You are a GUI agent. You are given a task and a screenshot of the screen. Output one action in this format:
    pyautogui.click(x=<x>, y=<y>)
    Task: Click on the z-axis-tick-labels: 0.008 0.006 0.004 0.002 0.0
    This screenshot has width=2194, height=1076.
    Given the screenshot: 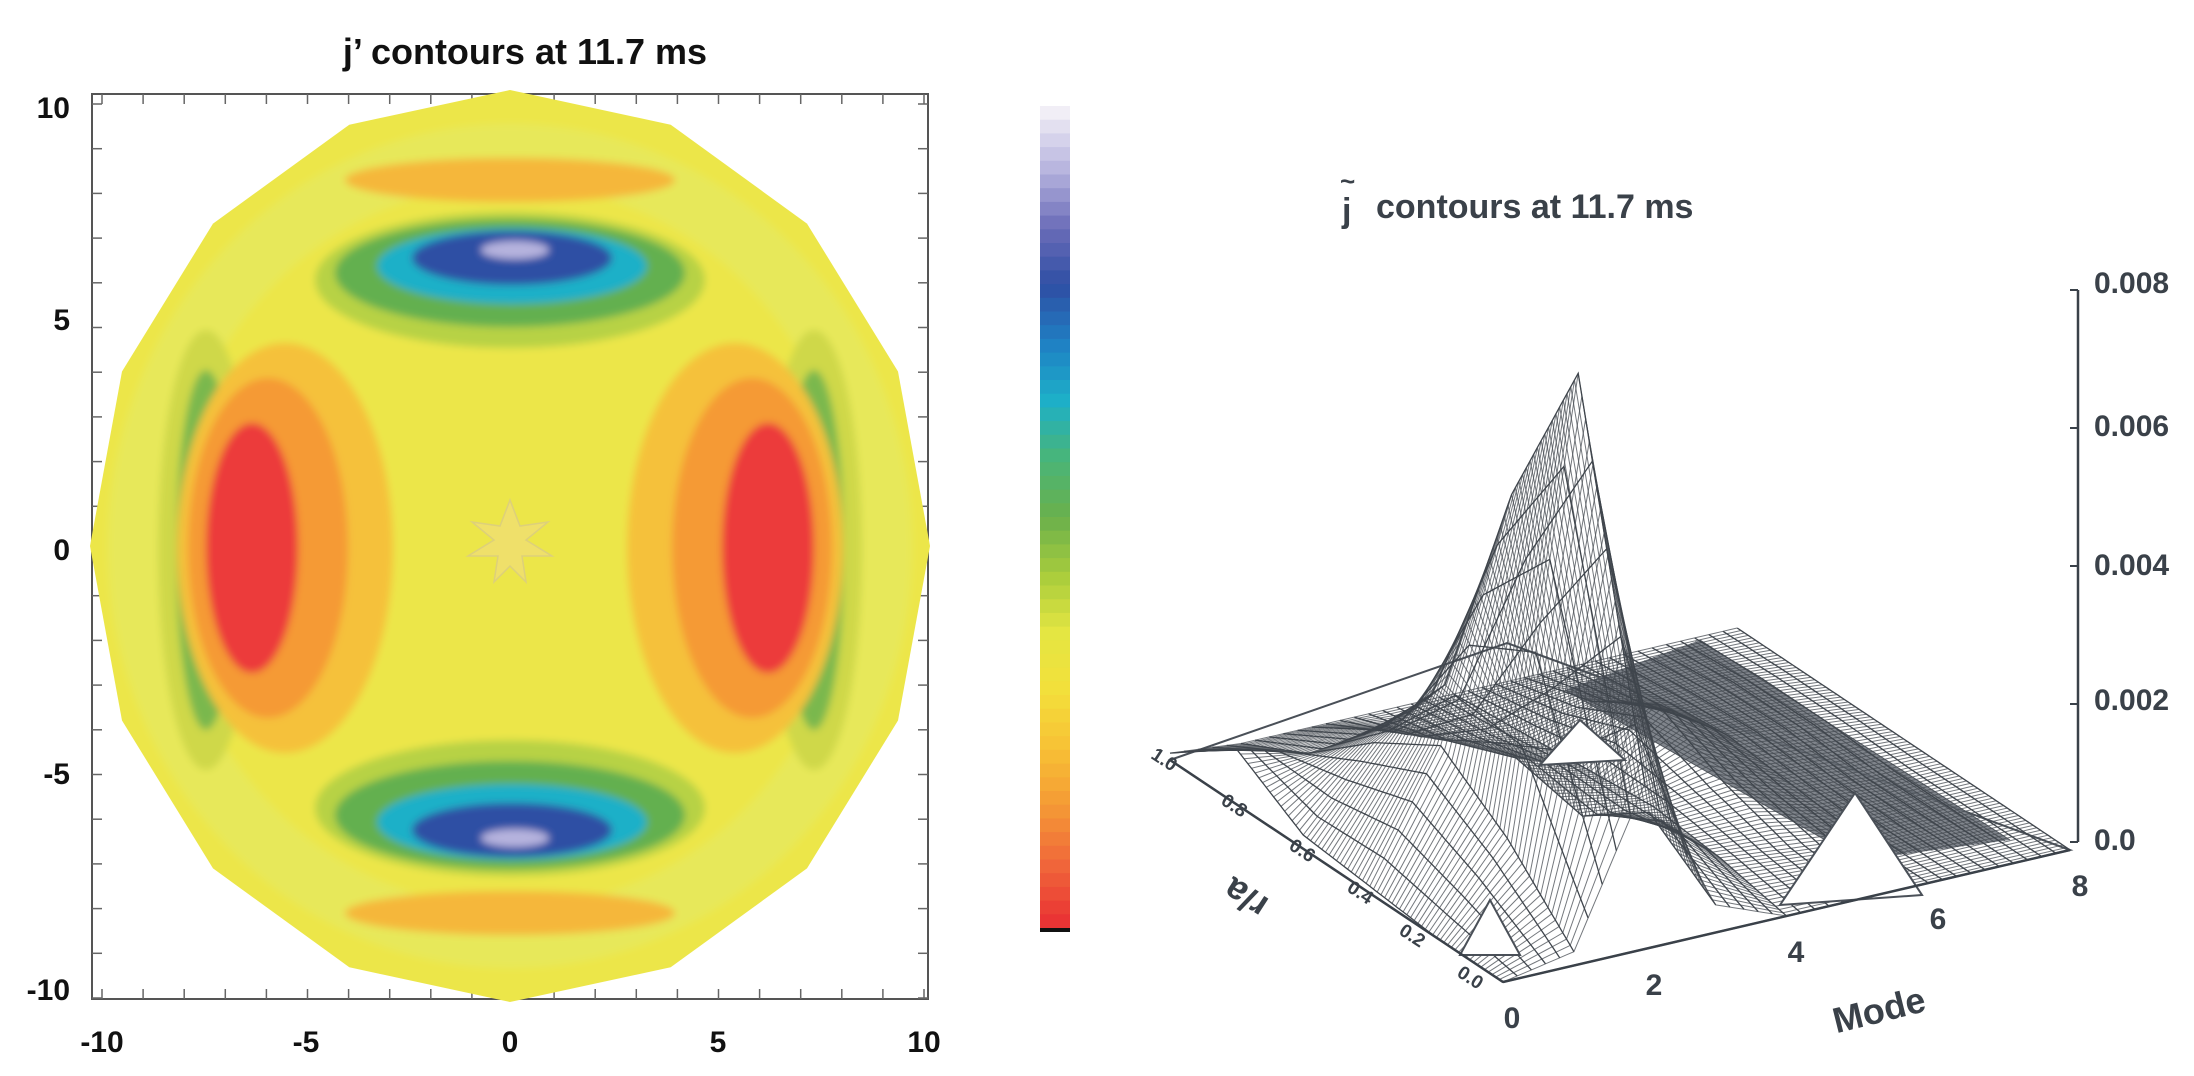 What is the action you would take?
    pyautogui.click(x=2131, y=562)
    